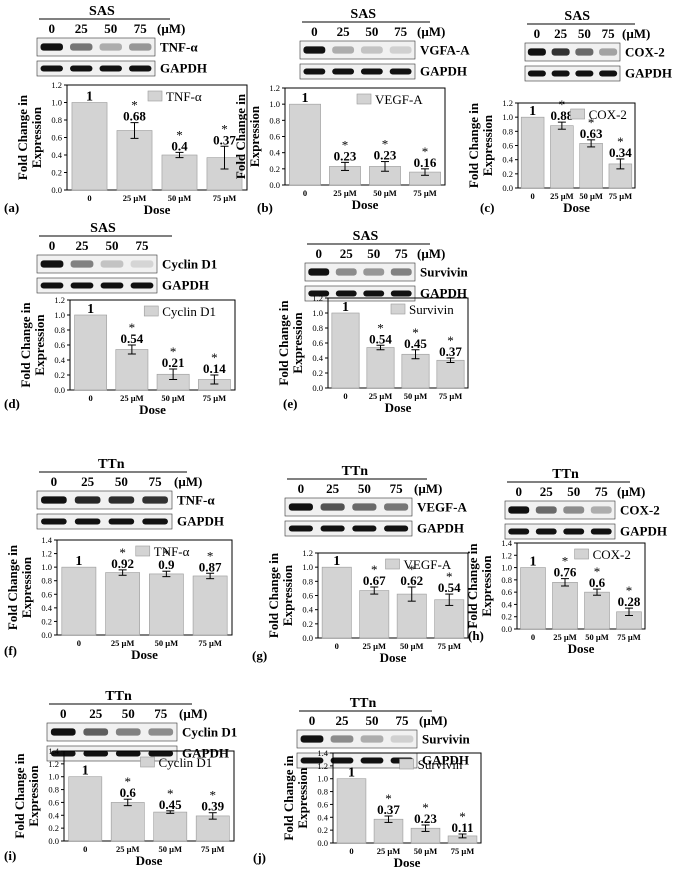 The image size is (695, 871). What do you see at coordinates (440, 764) in the screenshot?
I see `legend-label: Survivin` at bounding box center [440, 764].